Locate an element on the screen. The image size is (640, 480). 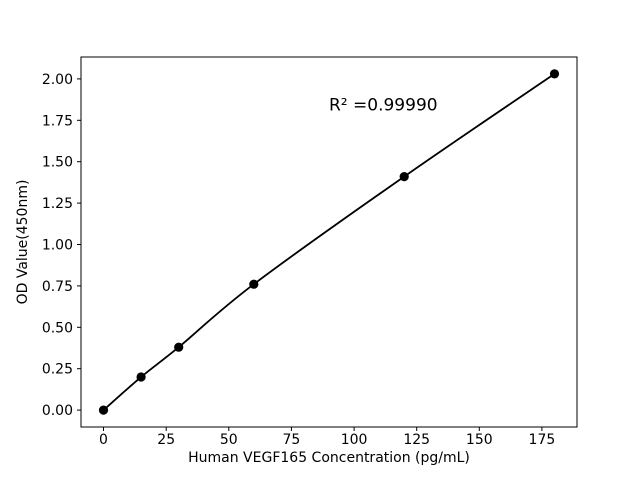
y-tick-label: 0.00 is located at coordinates (57, 411).